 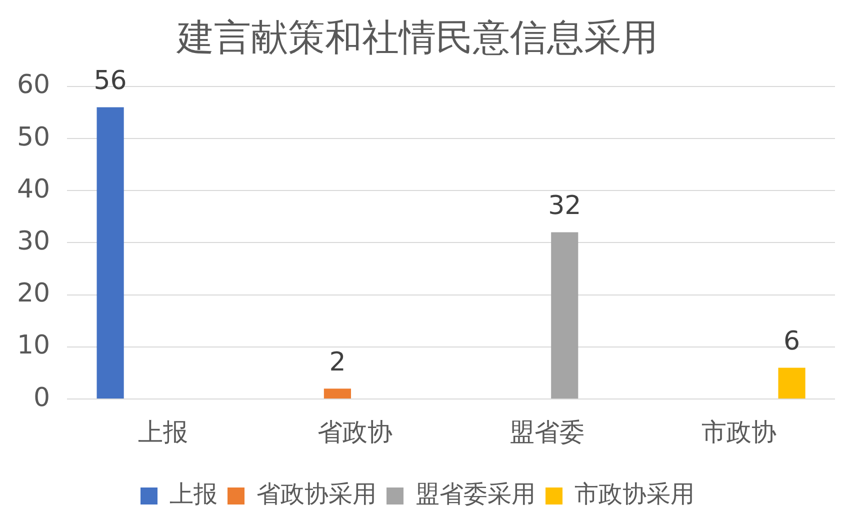 I want to click on x-tick-label: 市政协, so click(x=739, y=432).